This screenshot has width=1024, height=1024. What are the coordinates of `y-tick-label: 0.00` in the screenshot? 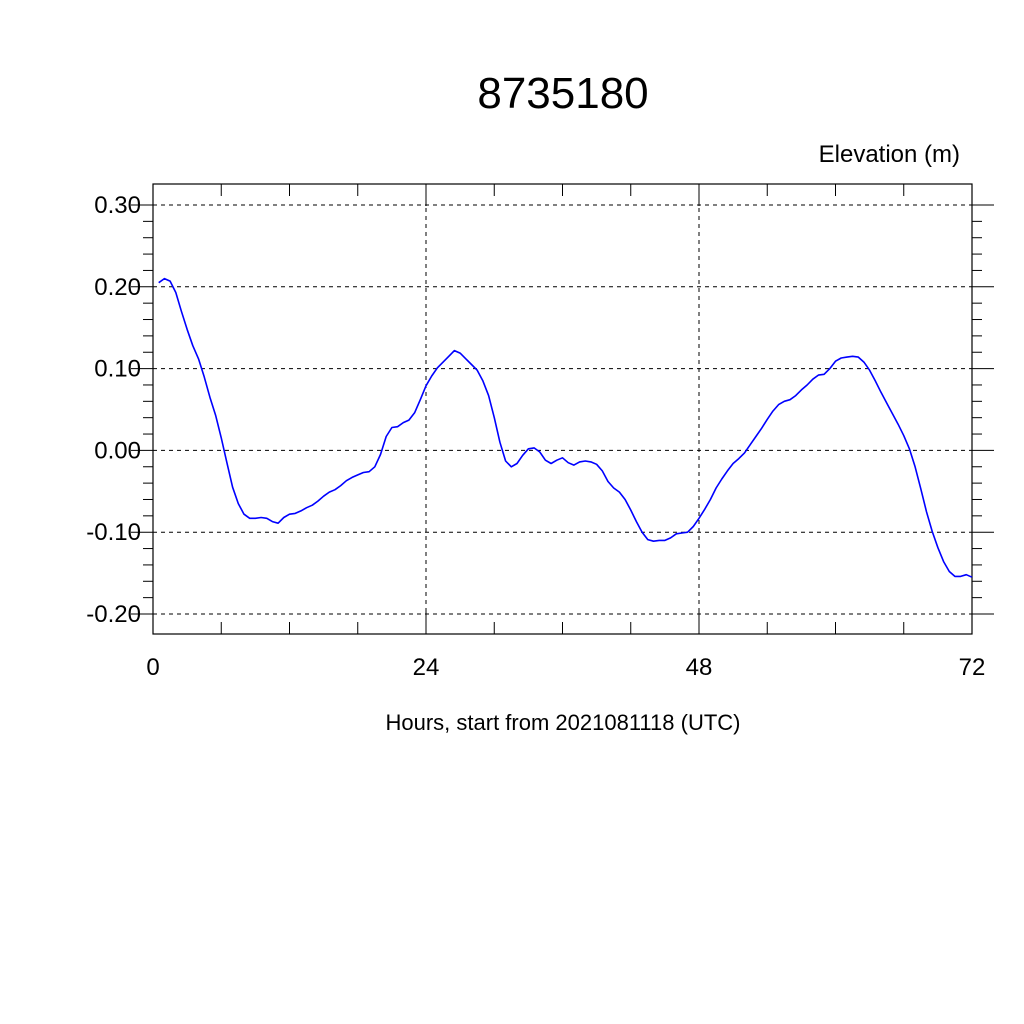 It's located at (117, 450).